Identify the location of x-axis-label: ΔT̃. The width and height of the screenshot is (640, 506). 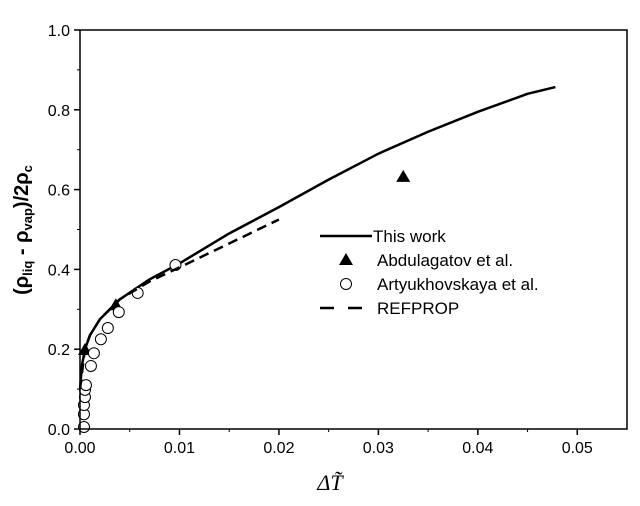
(330, 482).